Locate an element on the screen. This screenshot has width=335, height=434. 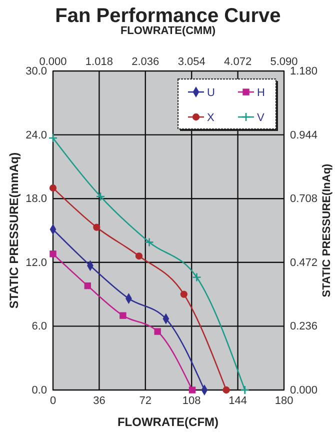
legend-label: H is located at coordinates (261, 93).